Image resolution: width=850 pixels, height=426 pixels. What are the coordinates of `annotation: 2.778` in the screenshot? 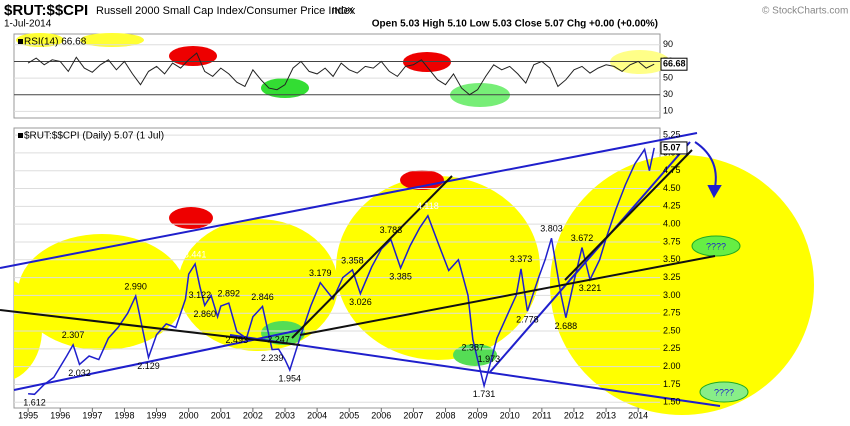 It's located at (527, 320).